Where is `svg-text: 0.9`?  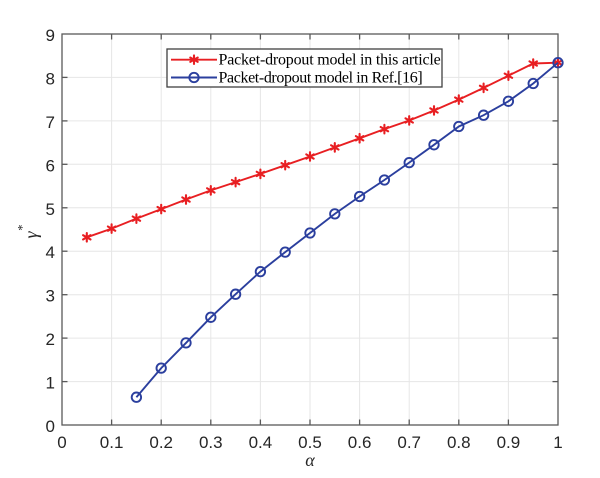
svg-text: 0.9 is located at coordinates (509, 442).